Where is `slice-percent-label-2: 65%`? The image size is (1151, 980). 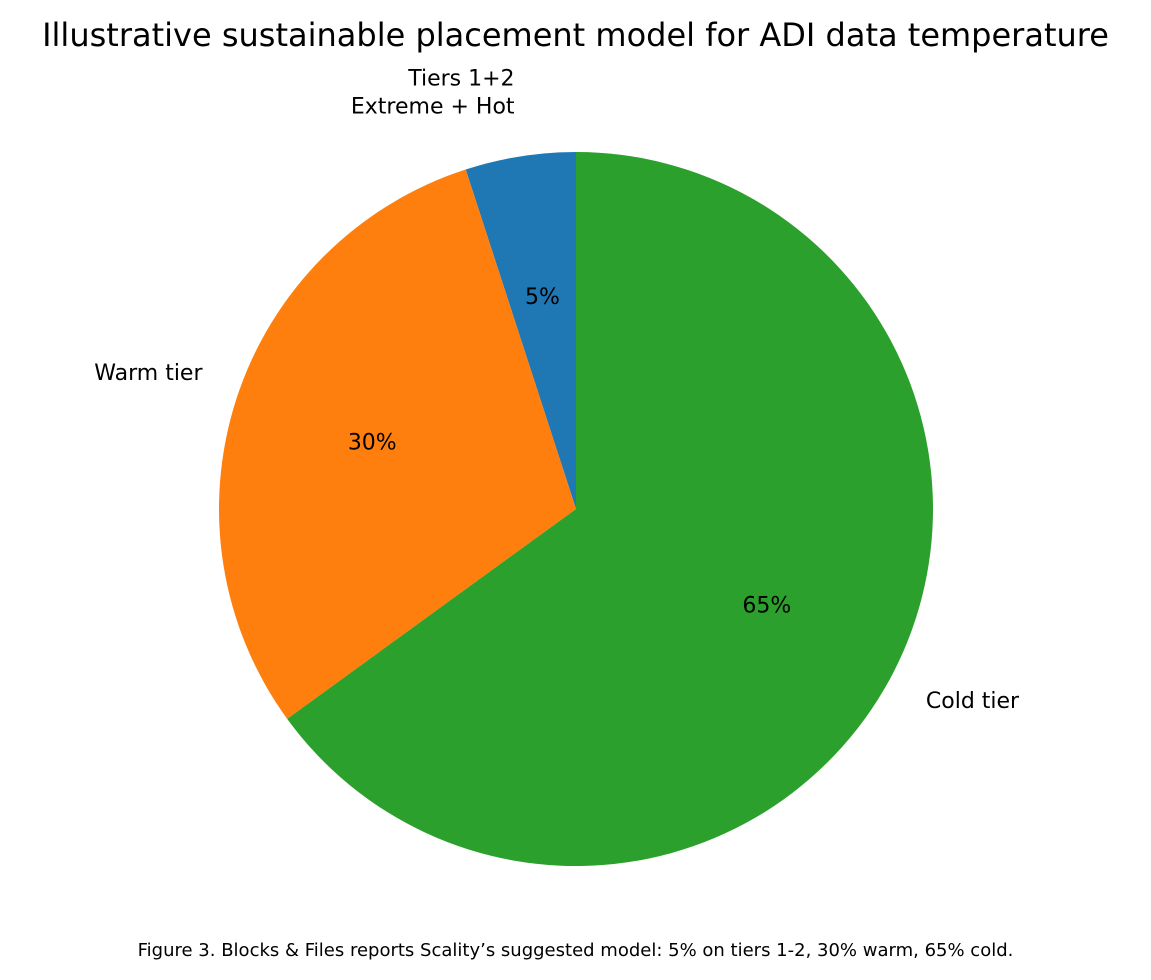 slice-percent-label-2: 65% is located at coordinates (766, 606).